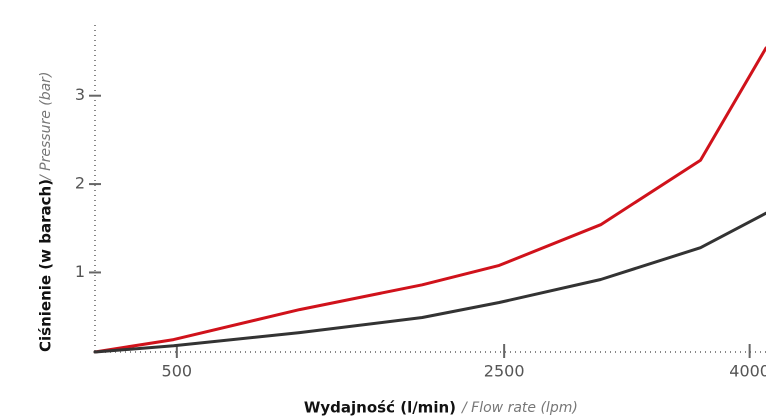 The width and height of the screenshot is (766, 420). What do you see at coordinates (380, 408) in the screenshot?
I see `x-label-main: Wydajność (l/min)` at bounding box center [380, 408].